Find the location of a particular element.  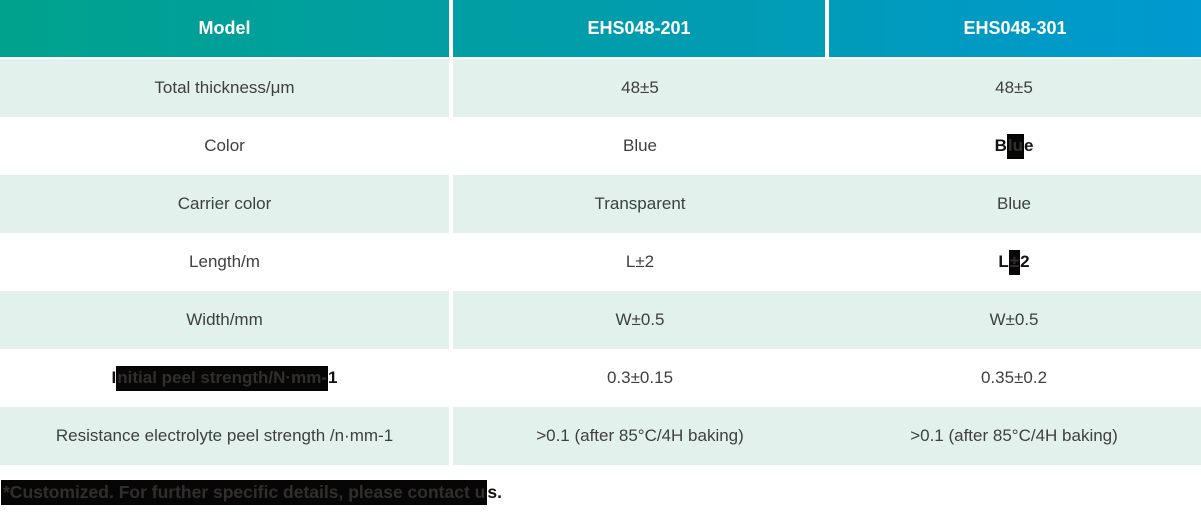

row-values: Transparent Blue is located at coordinates (827, 204).